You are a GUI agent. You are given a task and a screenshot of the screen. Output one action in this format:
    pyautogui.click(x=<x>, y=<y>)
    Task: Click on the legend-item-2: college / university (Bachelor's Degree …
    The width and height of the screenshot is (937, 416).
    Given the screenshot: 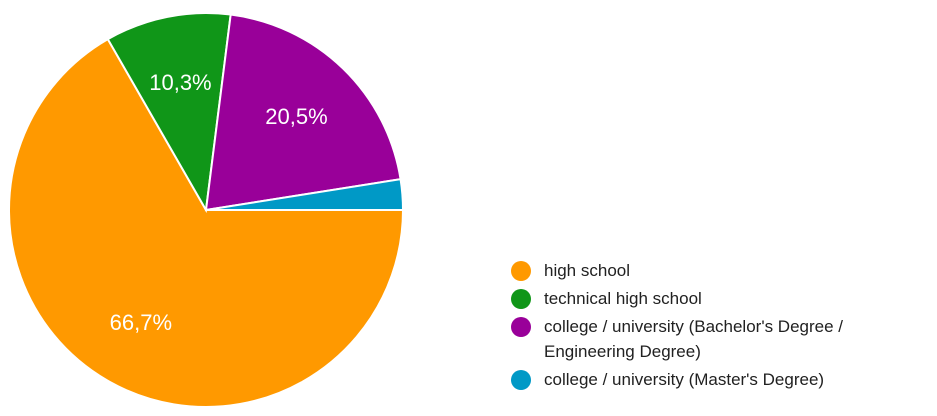 What is the action you would take?
    pyautogui.click(x=724, y=339)
    